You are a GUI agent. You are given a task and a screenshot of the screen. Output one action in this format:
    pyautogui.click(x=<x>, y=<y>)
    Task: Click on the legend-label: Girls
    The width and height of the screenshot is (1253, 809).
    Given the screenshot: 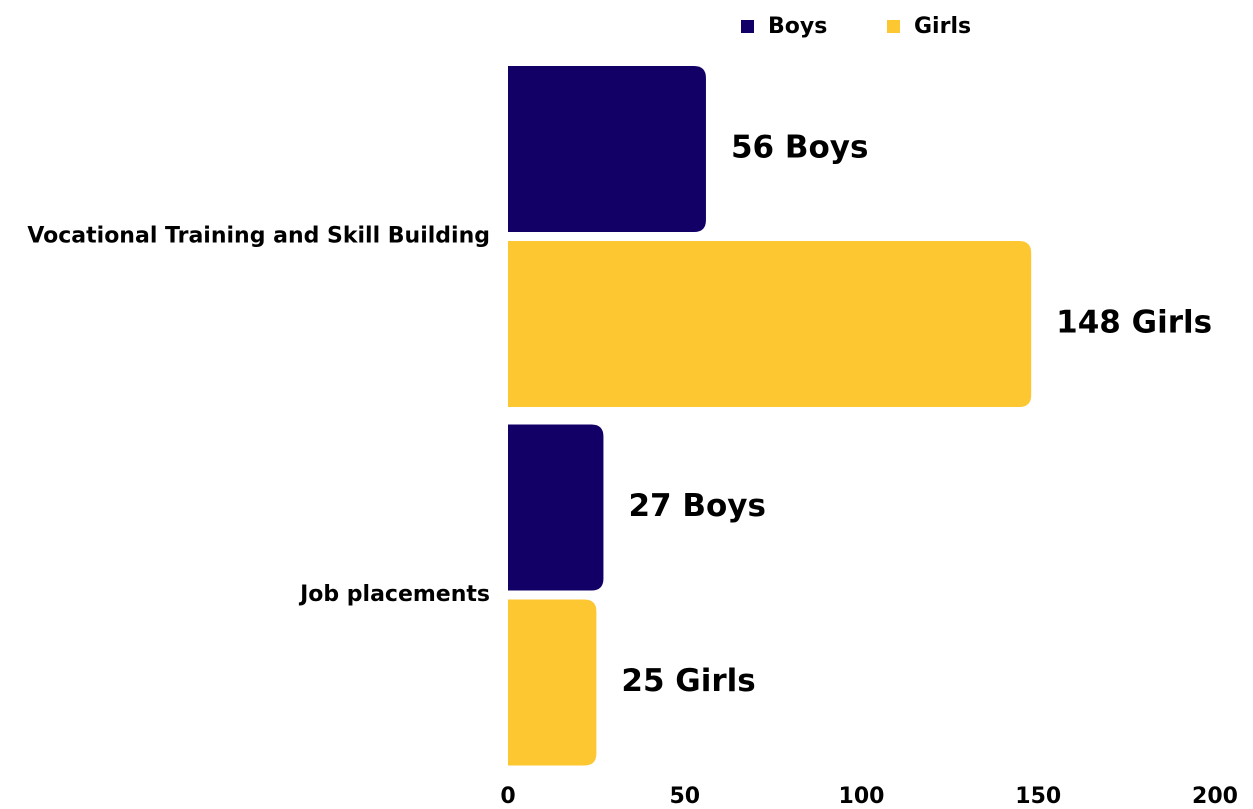 What is the action you would take?
    pyautogui.click(x=942, y=26)
    